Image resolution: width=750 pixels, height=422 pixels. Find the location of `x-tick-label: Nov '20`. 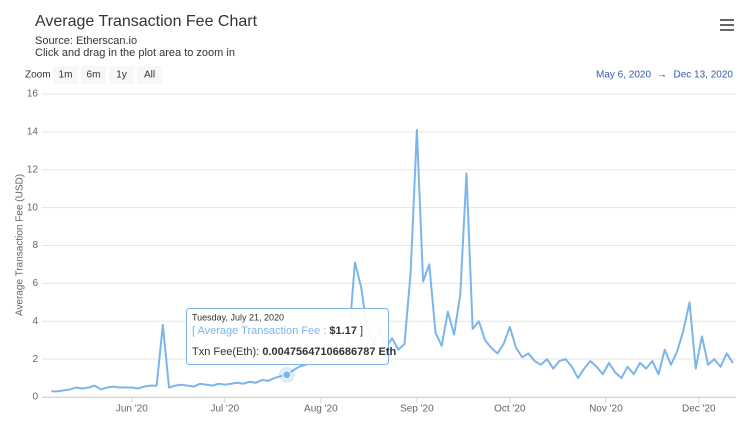

x-tick-label: Nov '20 is located at coordinates (606, 409).